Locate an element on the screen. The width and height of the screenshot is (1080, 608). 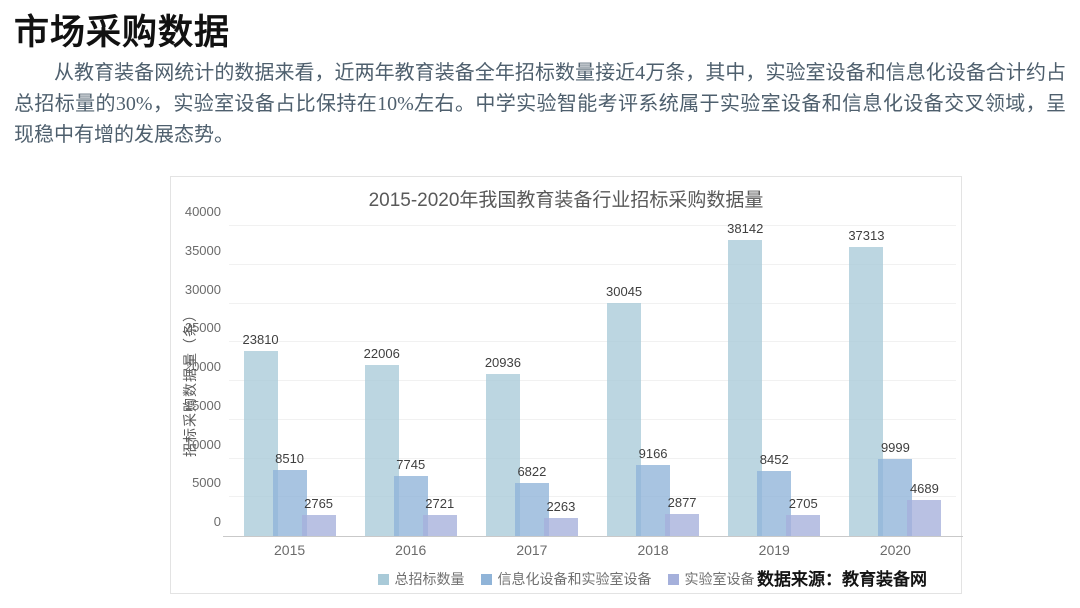
x-tick-label-2019: 2019 is located at coordinates (774, 550).